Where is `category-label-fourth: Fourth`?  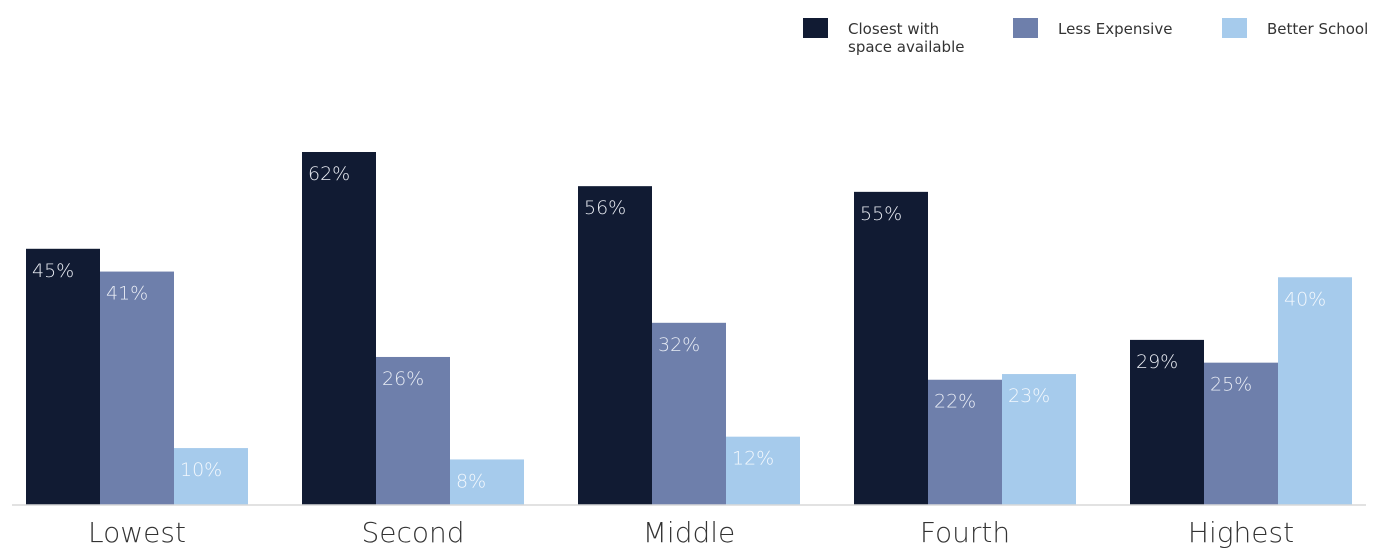 category-label-fourth: Fourth is located at coordinates (965, 532).